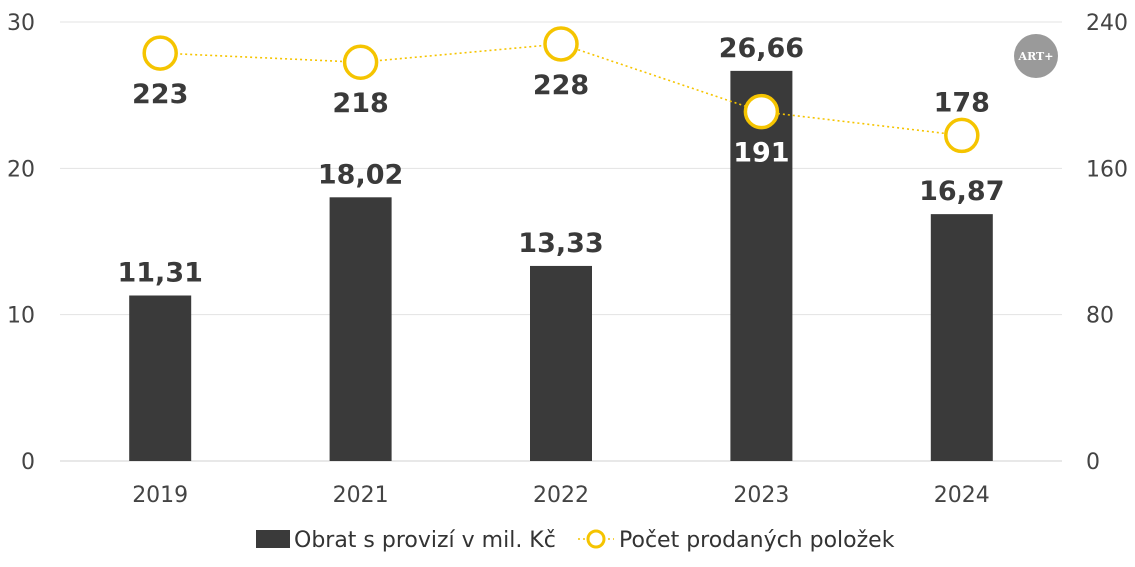 Image resolution: width=1135 pixels, height=567 pixels. What do you see at coordinates (1100, 316) in the screenshot?
I see `right-tick-label: 80` at bounding box center [1100, 316].